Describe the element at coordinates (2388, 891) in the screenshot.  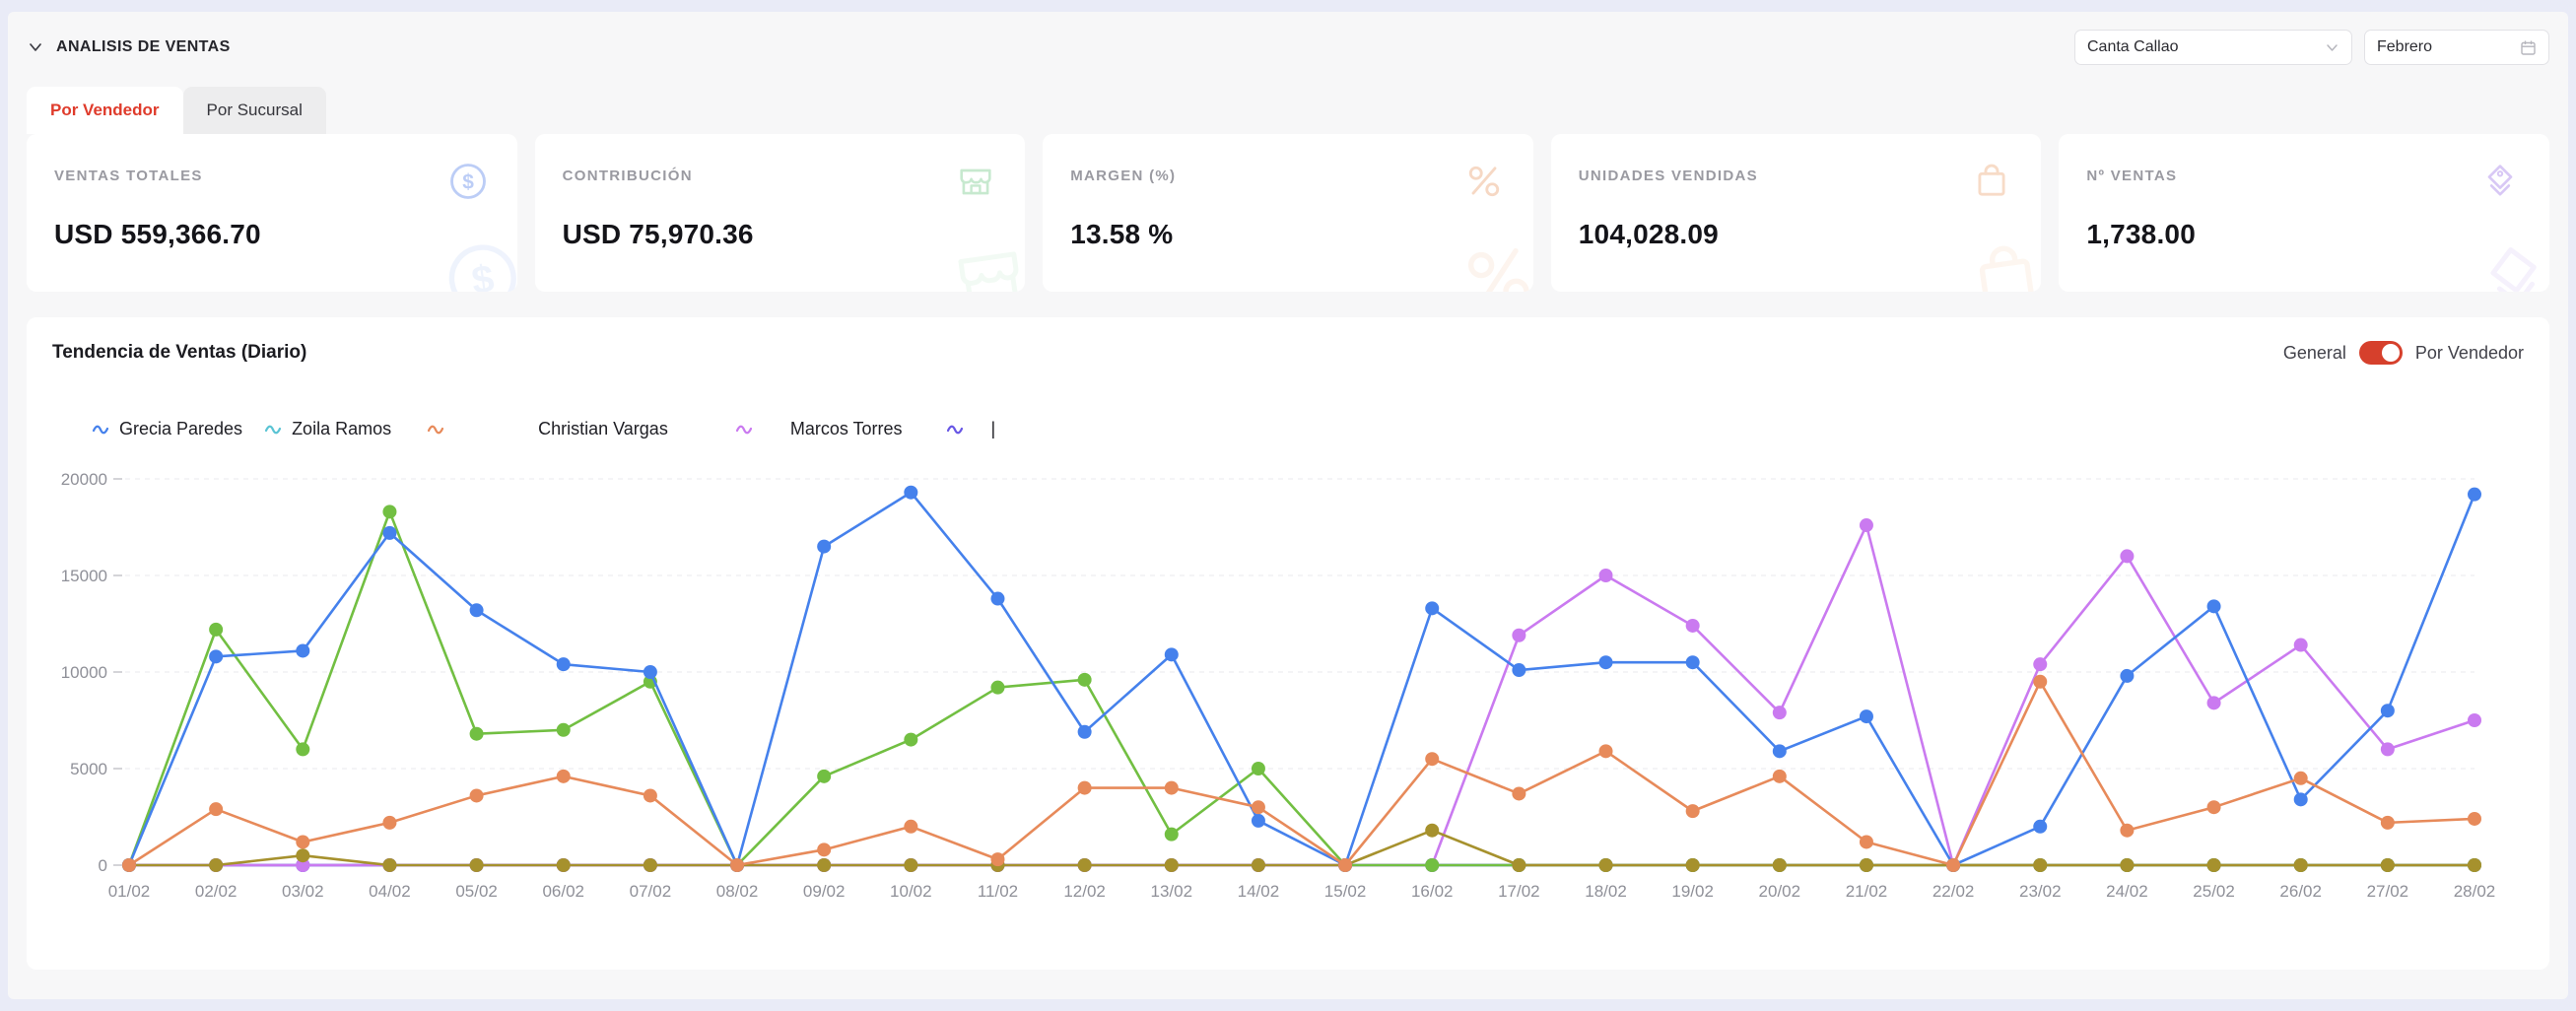
I see `svg-text: 27/02` at that location.